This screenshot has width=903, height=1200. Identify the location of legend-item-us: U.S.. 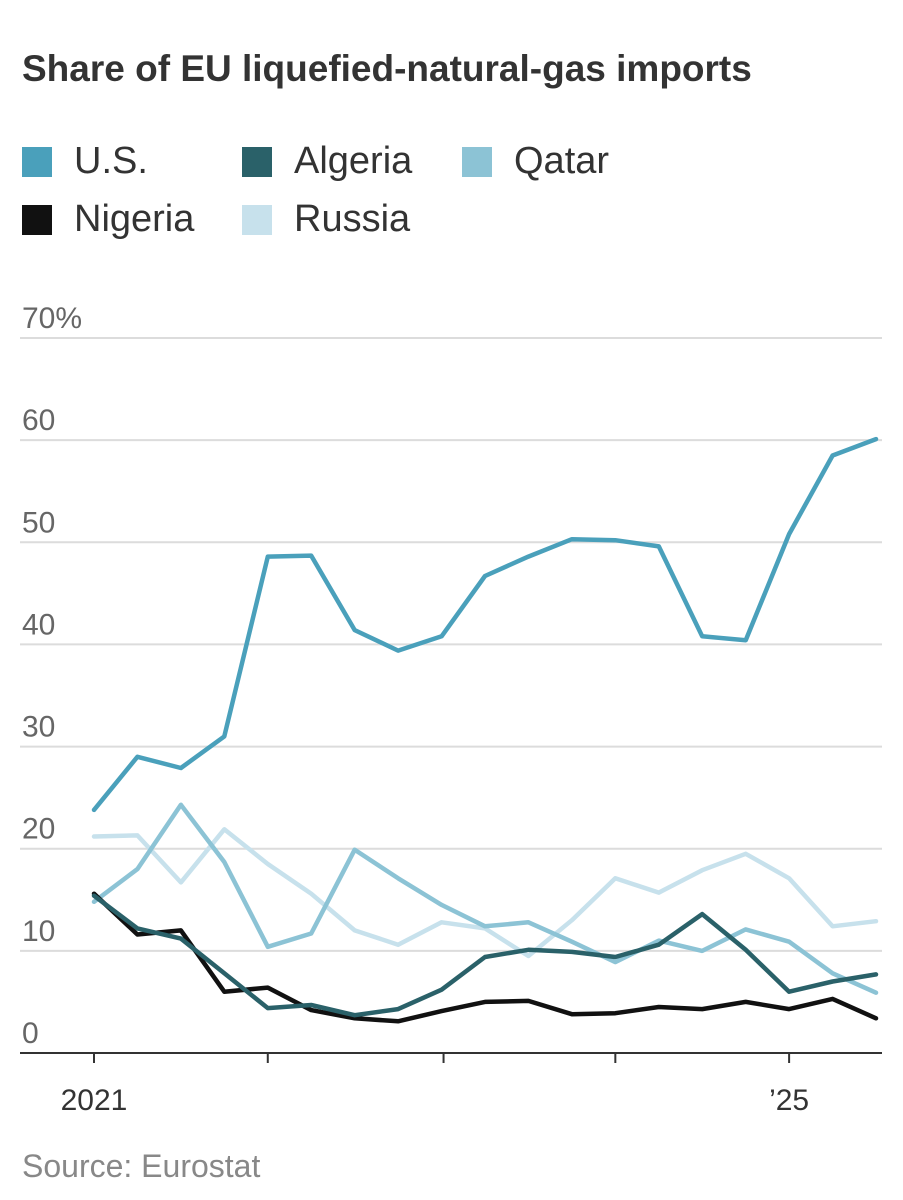
(85, 161).